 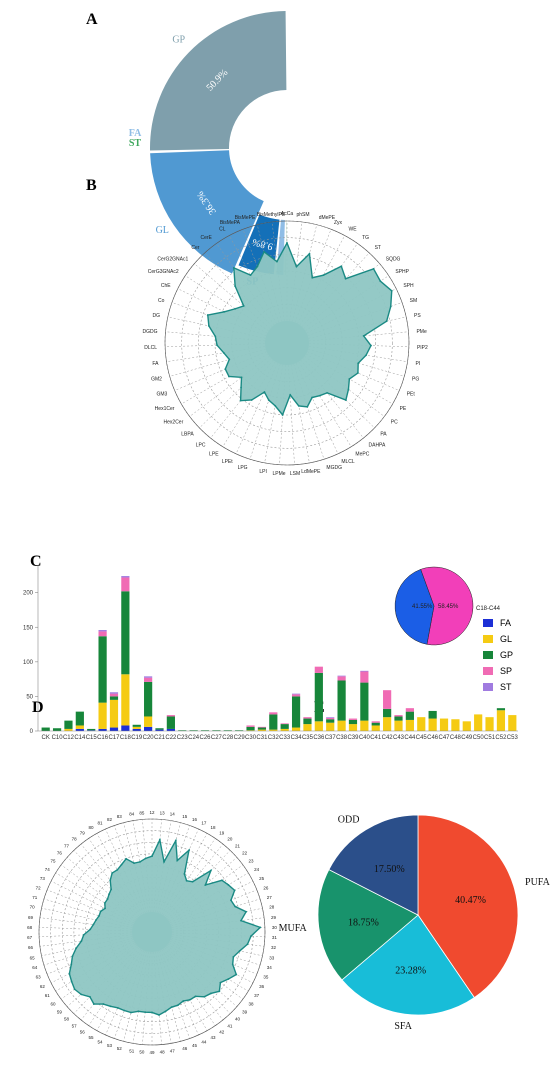 What do you see at coordinates (251, 738) in the screenshot?
I see `x-tick-label: C30` at bounding box center [251, 738].